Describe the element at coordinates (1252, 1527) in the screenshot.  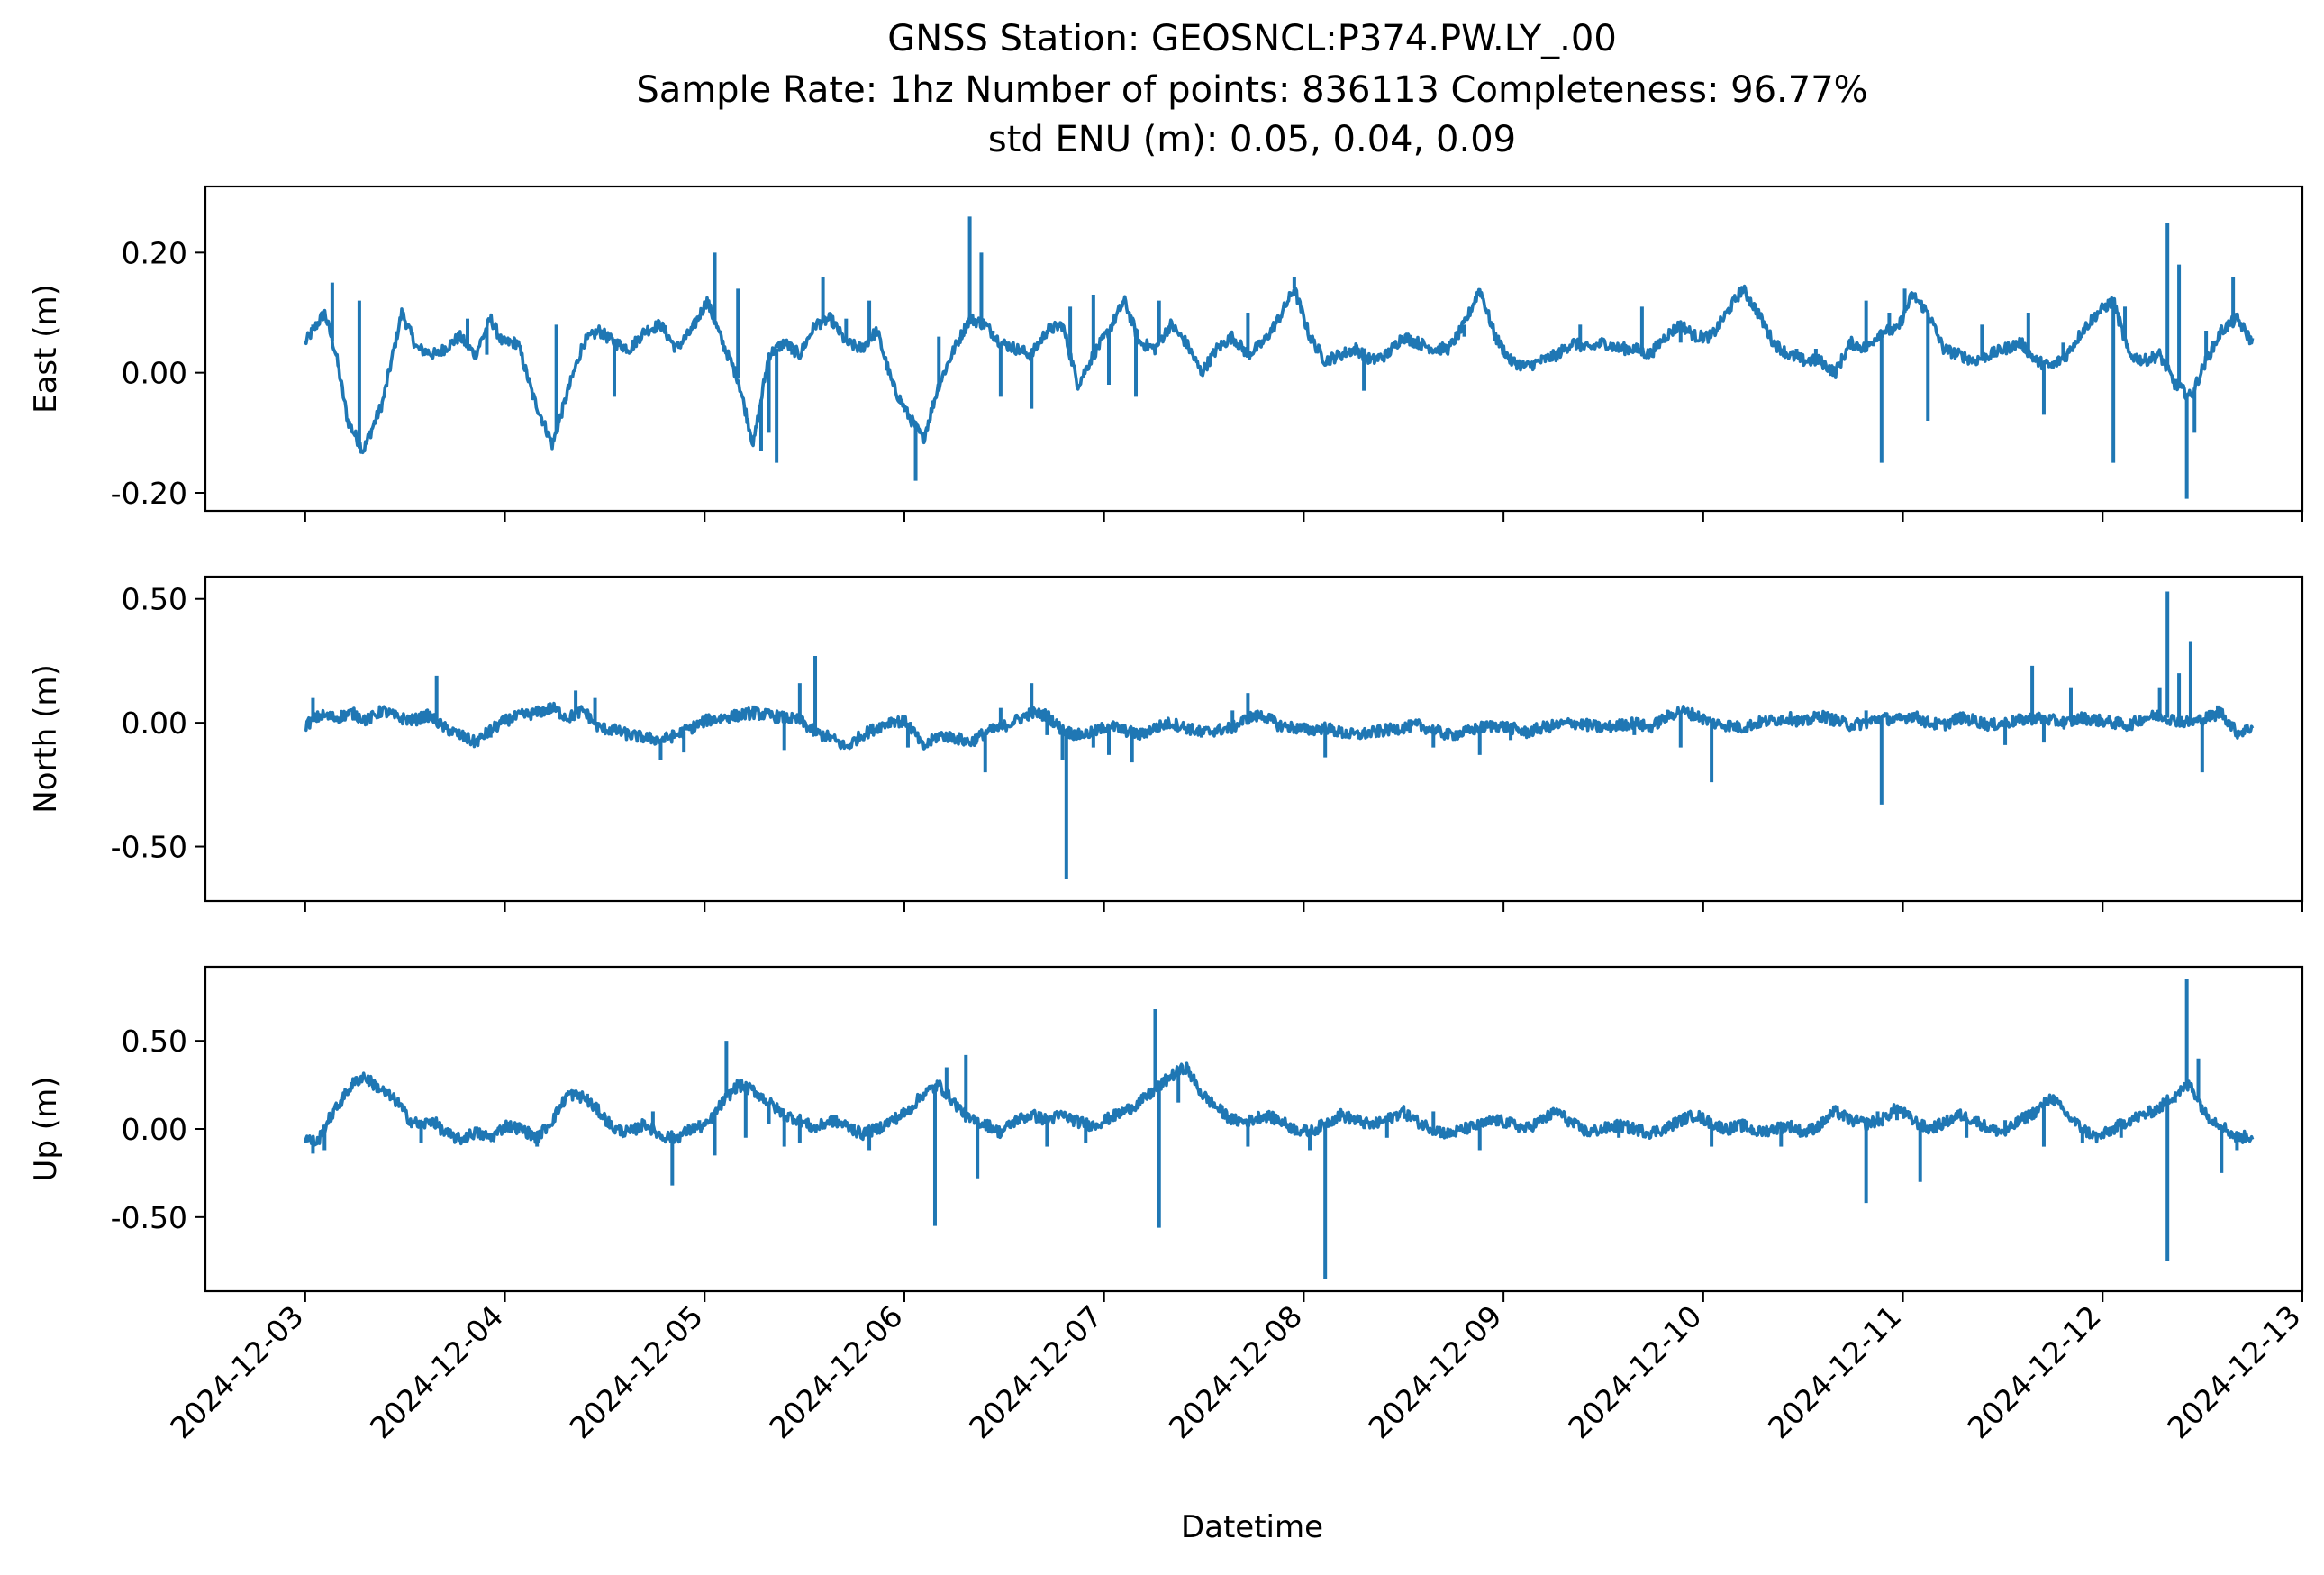
I see `x-axis-label: Datetime` at that location.